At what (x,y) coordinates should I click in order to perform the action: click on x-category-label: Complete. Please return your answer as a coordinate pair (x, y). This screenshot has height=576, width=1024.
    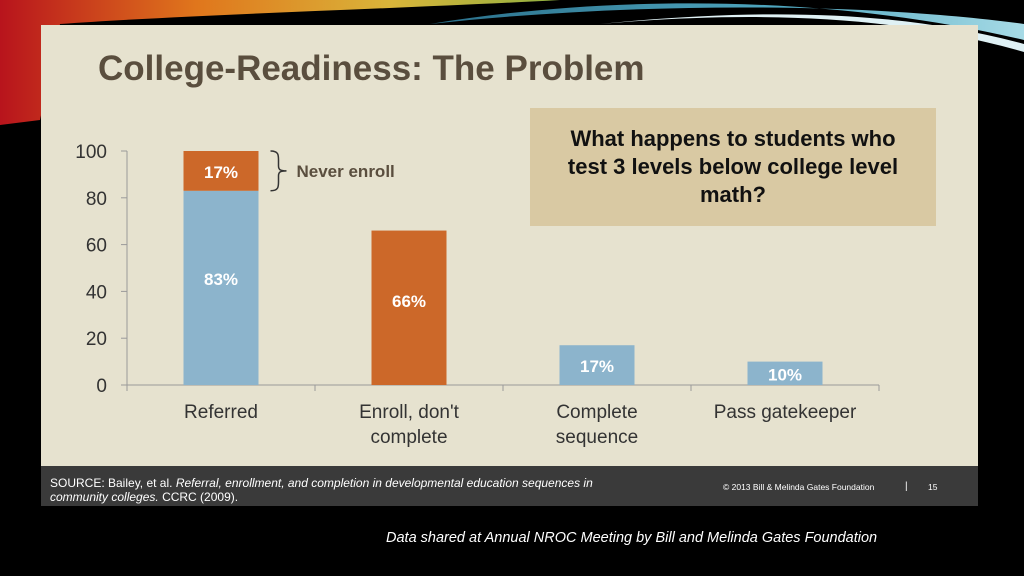
    Looking at the image, I should click on (596, 412).